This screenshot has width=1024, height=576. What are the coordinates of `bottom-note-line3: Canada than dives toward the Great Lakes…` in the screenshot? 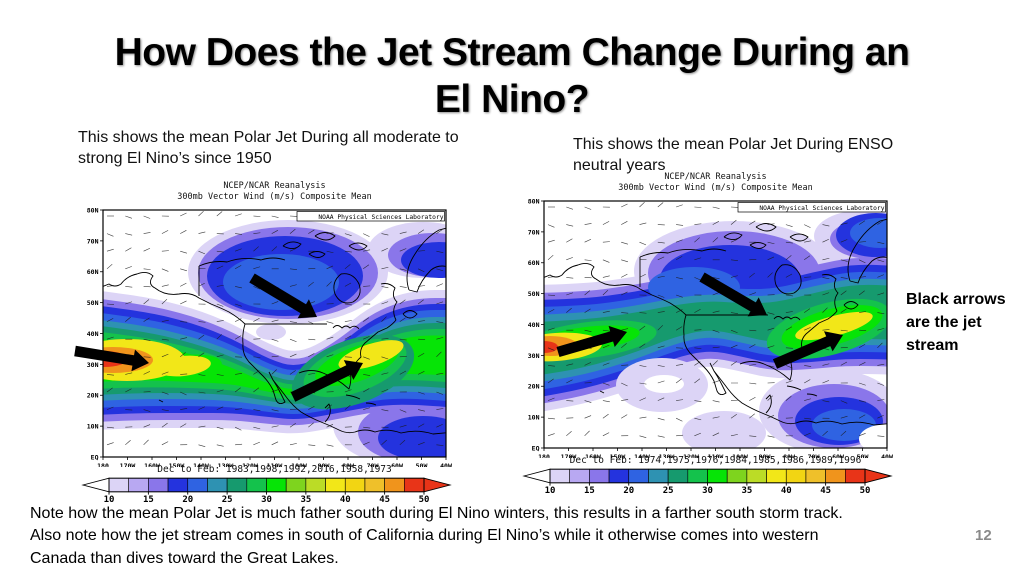 It's located at (184, 558).